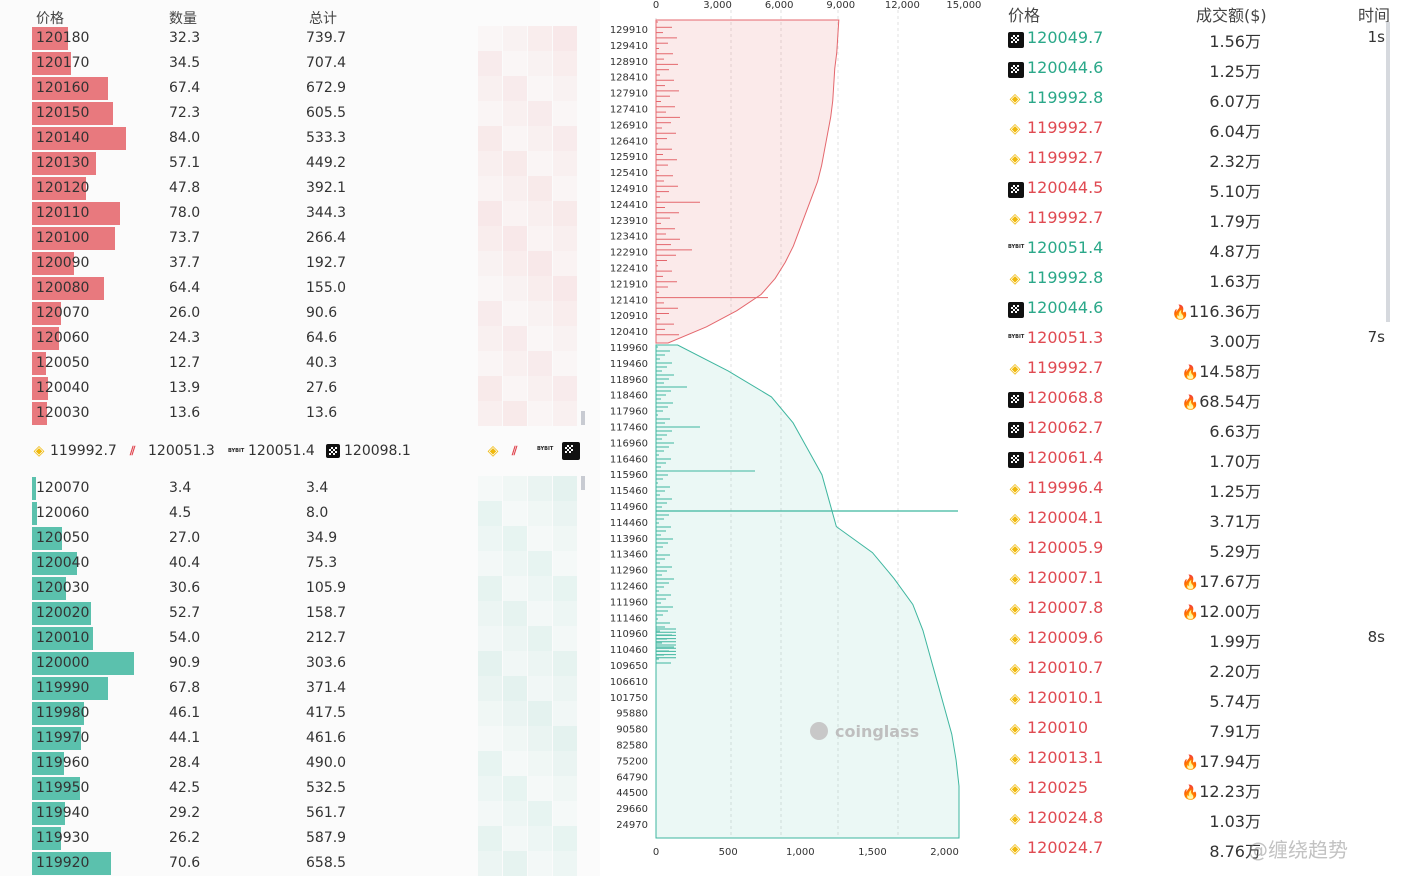  I want to click on bid-row: 119970 44.1 461.6, so click(300, 738).